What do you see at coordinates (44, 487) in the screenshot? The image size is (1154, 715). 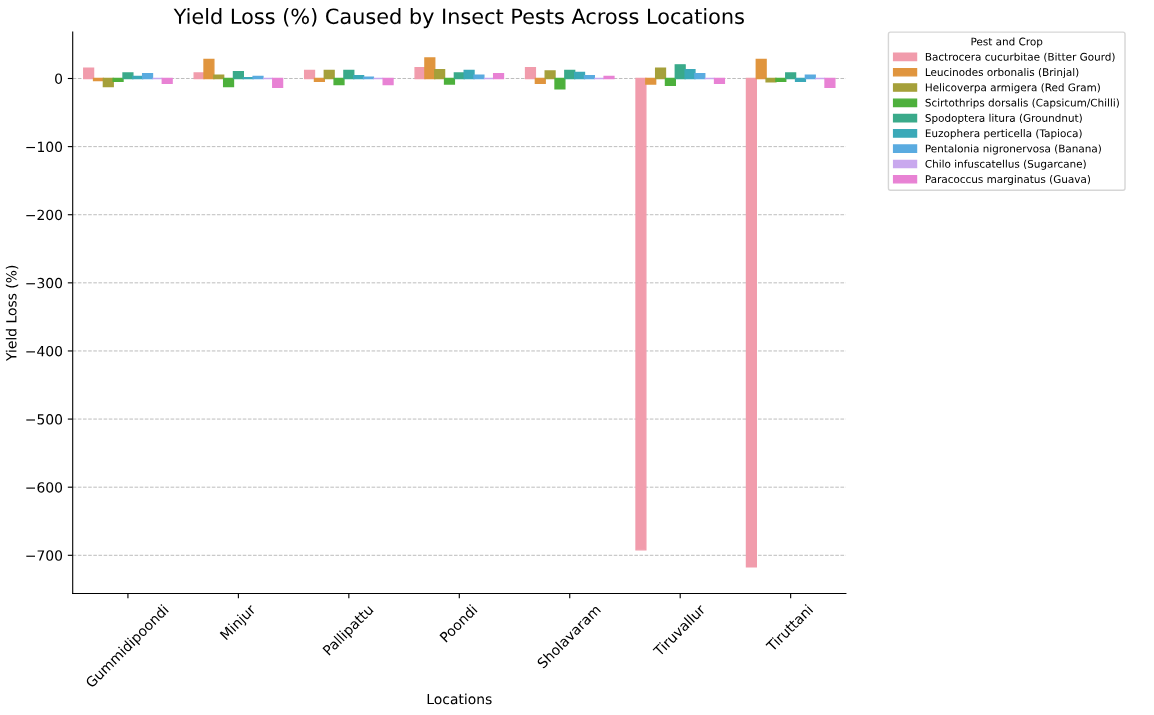 I see `y-tick-label: −600` at bounding box center [44, 487].